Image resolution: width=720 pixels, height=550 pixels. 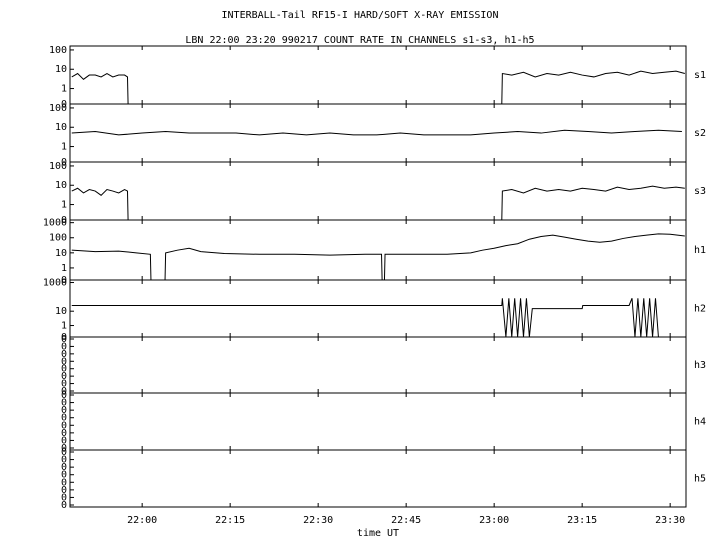 I want to click on x-tick-label: 22:15, so click(x=230, y=520).